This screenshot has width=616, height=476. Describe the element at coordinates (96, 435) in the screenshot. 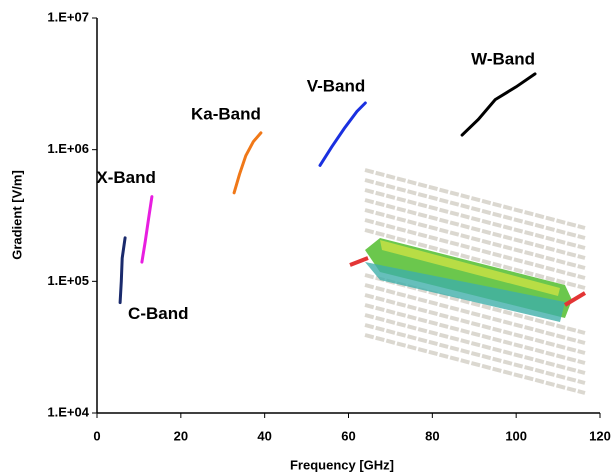

I see `x-tick-label: 0` at that location.